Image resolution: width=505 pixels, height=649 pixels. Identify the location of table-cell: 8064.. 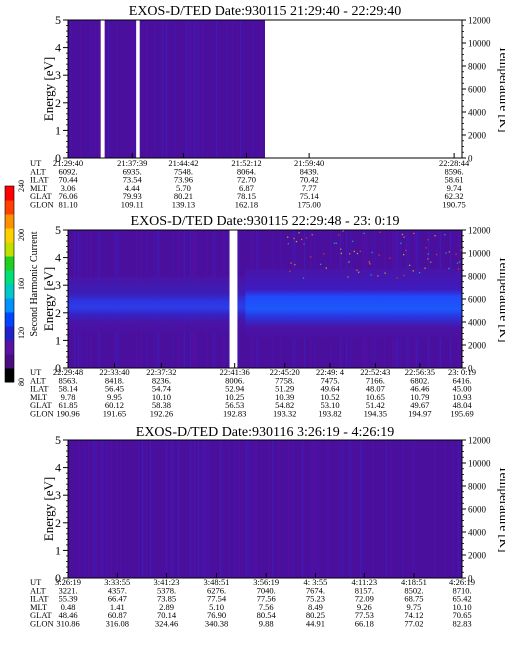
(246, 171).